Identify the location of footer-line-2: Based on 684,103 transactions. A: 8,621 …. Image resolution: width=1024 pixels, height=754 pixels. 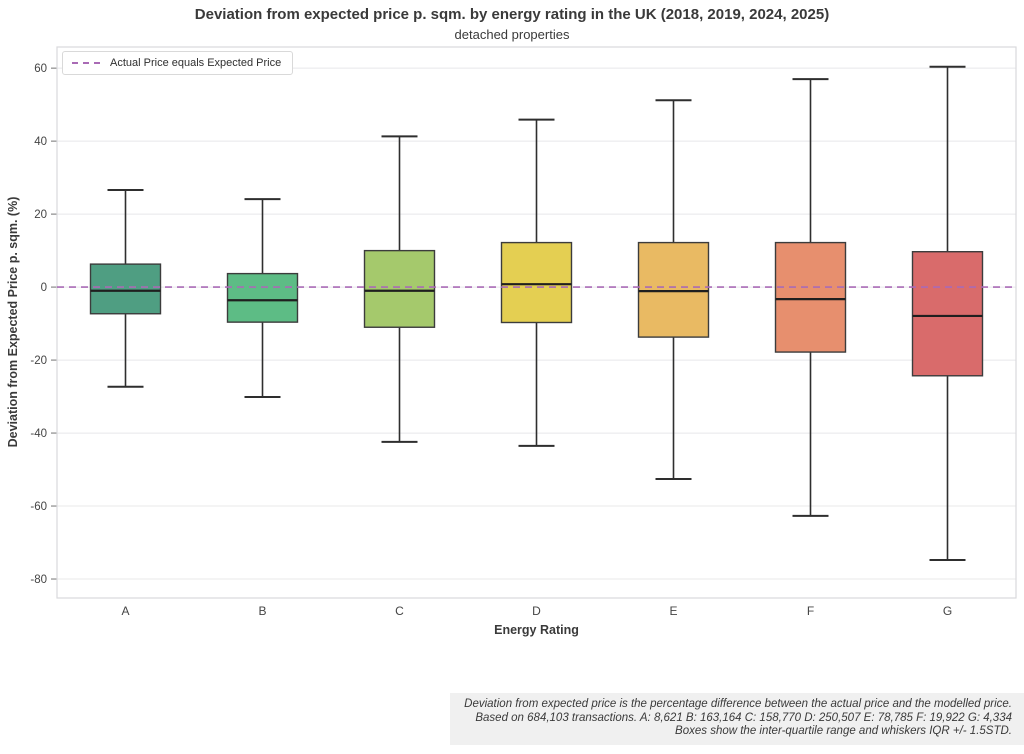
(743, 717).